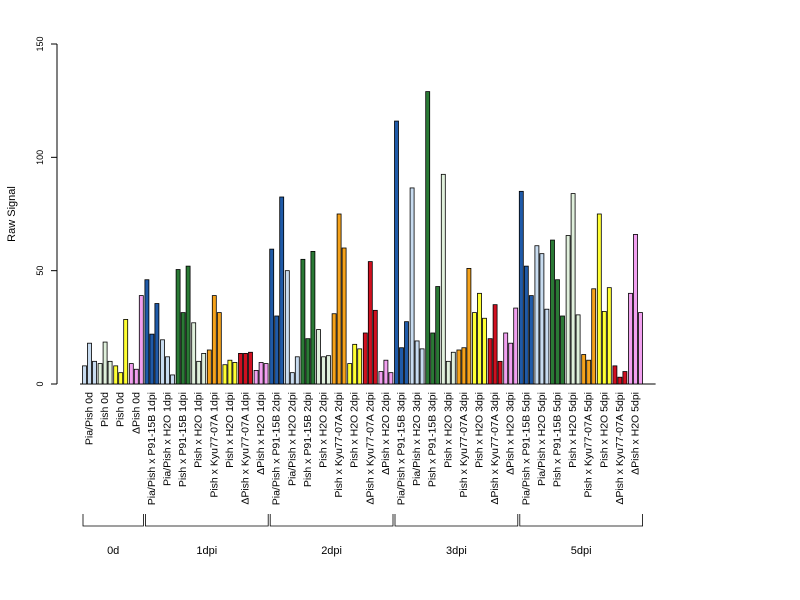  What do you see at coordinates (214, 445) in the screenshot?
I see `x-tick-label: Pish x Kyu77-07A 1dpi` at bounding box center [214, 445].